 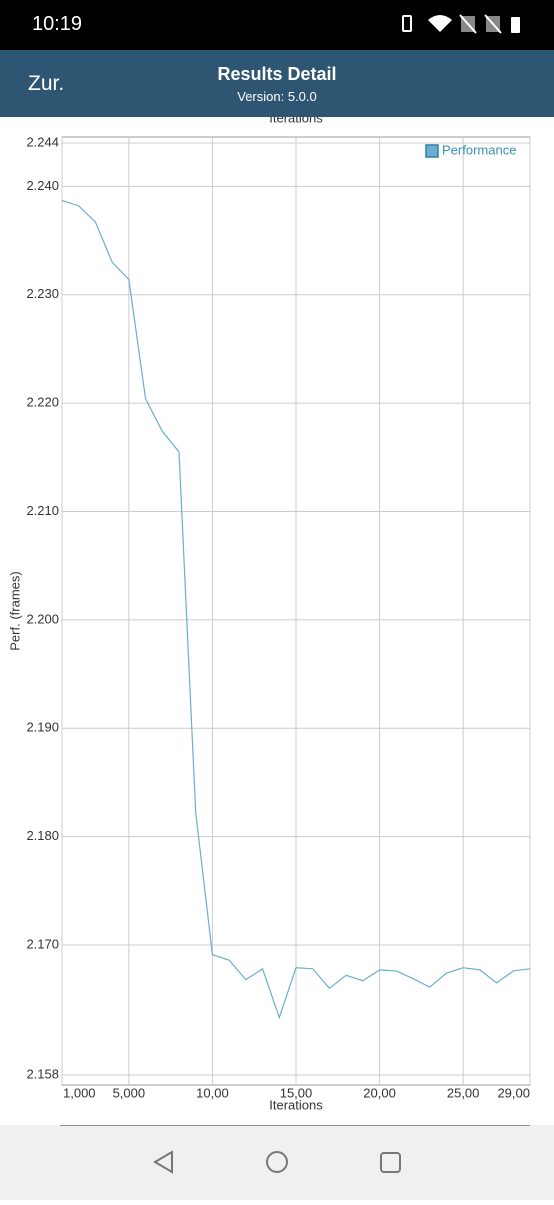 What do you see at coordinates (42, 727) in the screenshot?
I see `y-tick-label: 2.190` at bounding box center [42, 727].